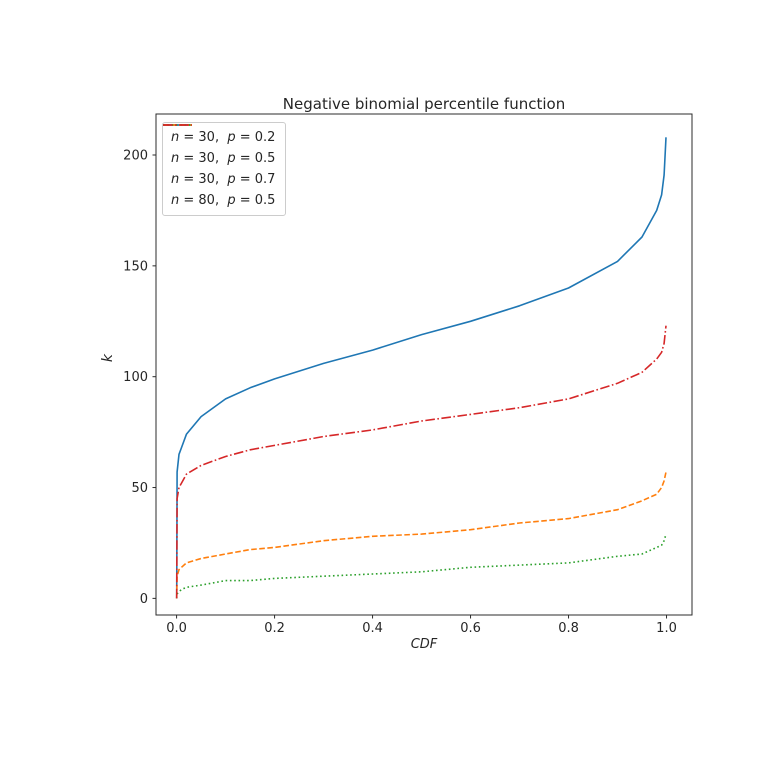  What do you see at coordinates (223, 158) in the screenshot?
I see `legend-label-n30-p05: n = 30, p = 0.5` at bounding box center [223, 158].